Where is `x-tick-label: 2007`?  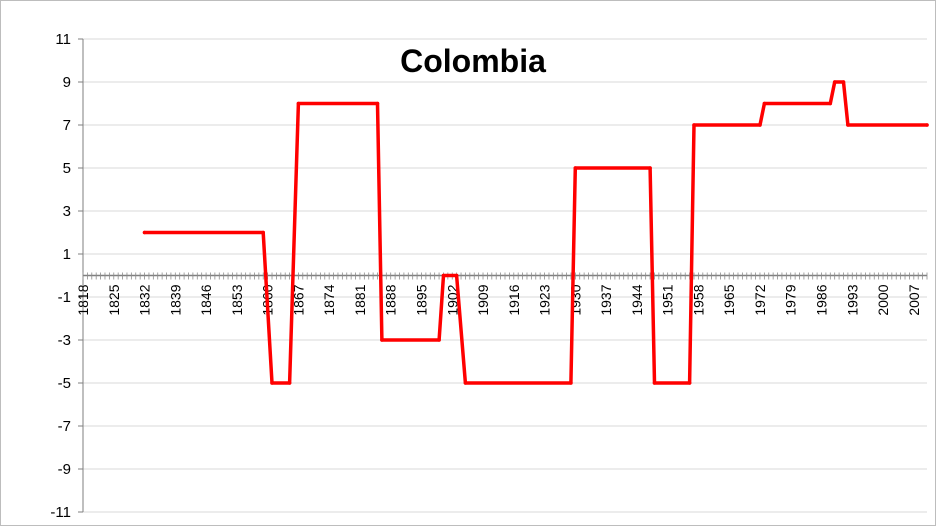 x-tick-label: 2007 is located at coordinates (914, 299).